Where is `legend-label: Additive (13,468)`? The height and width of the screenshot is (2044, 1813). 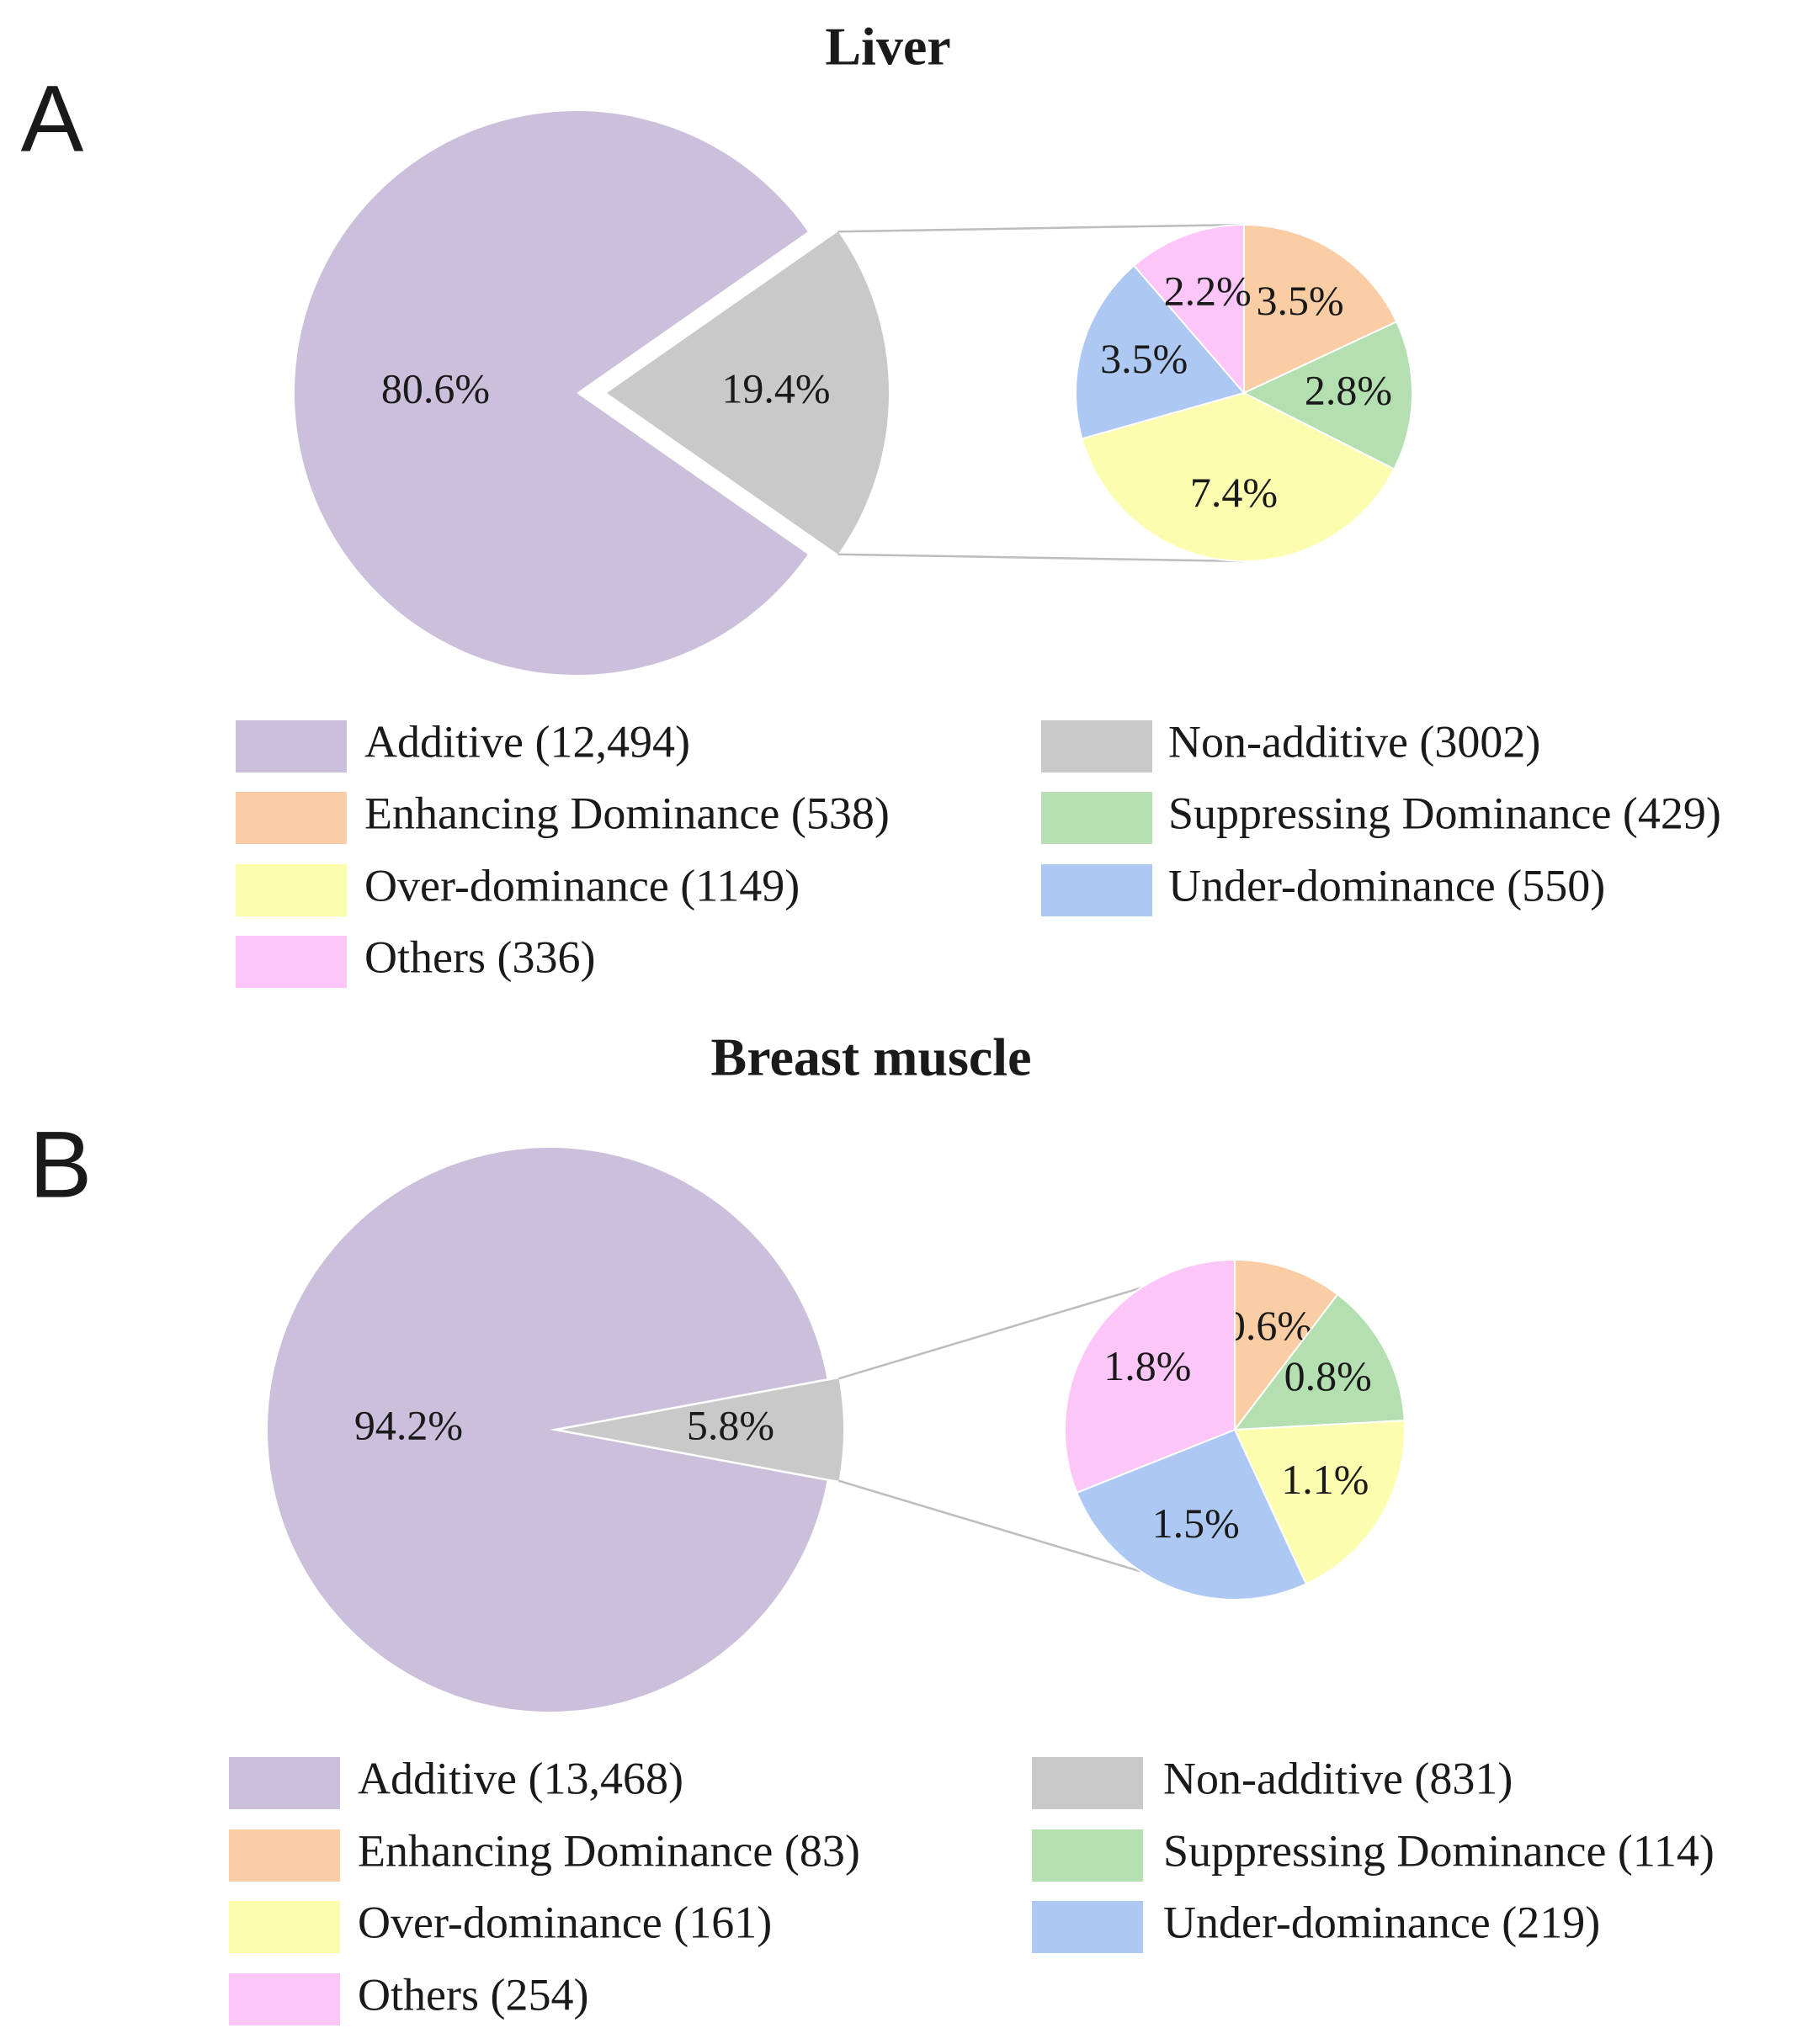
legend-label: Additive (13,468) is located at coordinates (520, 1778).